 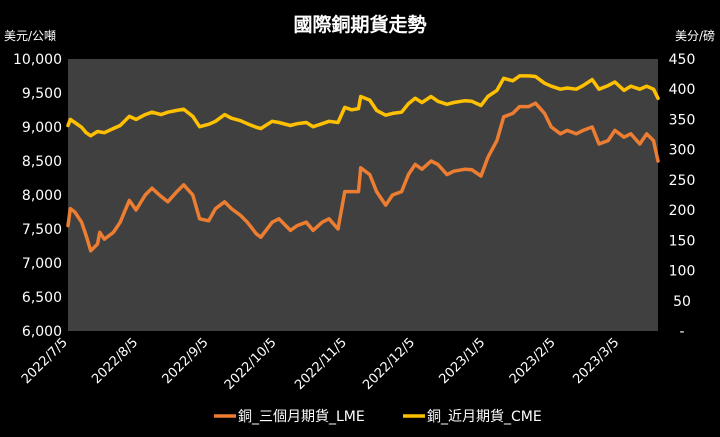 What do you see at coordinates (682, 60) in the screenshot?
I see `y-right-tick-label: 450` at bounding box center [682, 60].